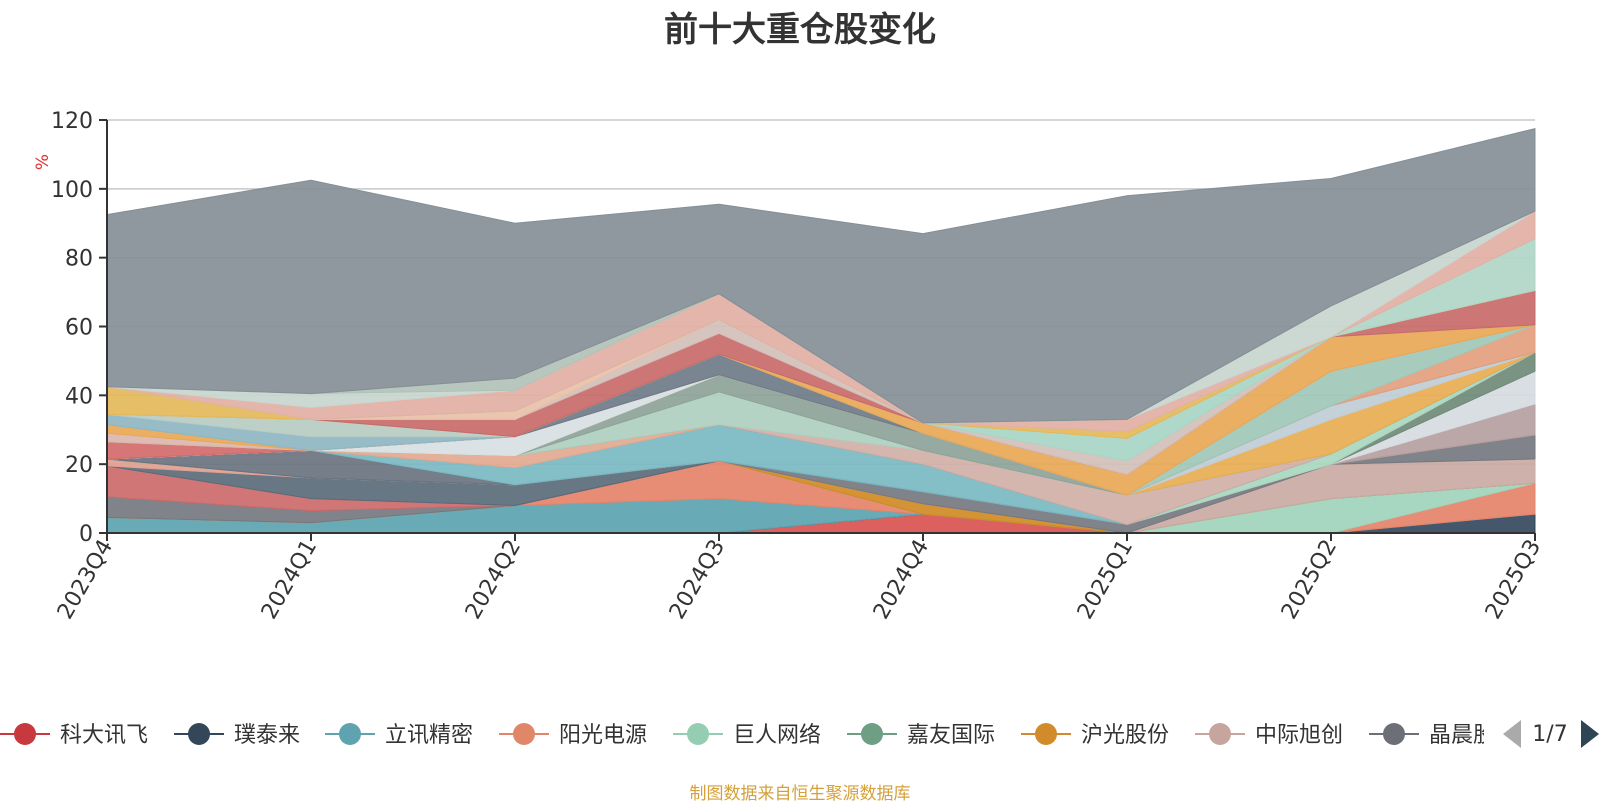 The height and width of the screenshot is (804, 1600). I want to click on legend-item-7: 沪光股份, so click(1095, 735).